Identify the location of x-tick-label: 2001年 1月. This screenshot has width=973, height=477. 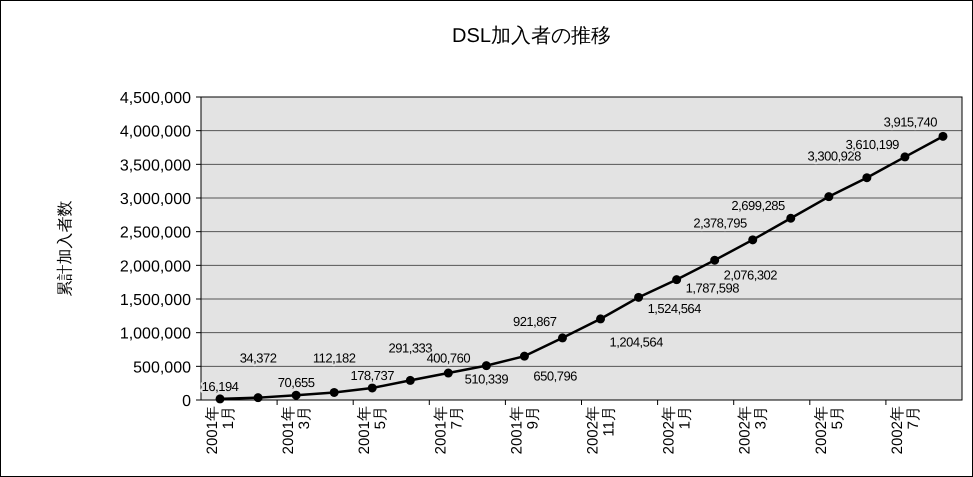
(221, 430).